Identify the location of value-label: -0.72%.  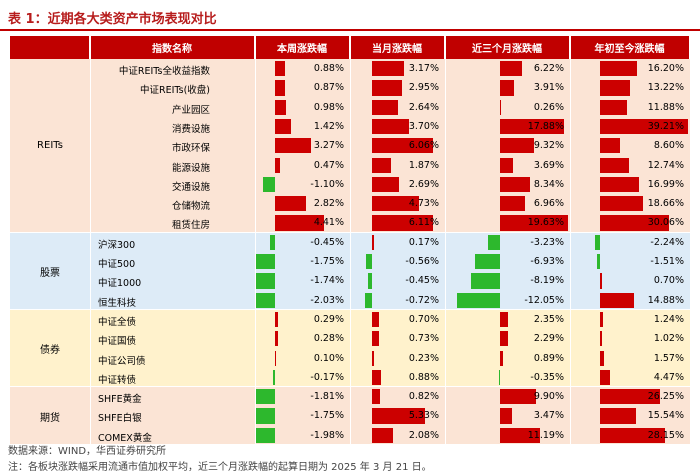
(422, 300).